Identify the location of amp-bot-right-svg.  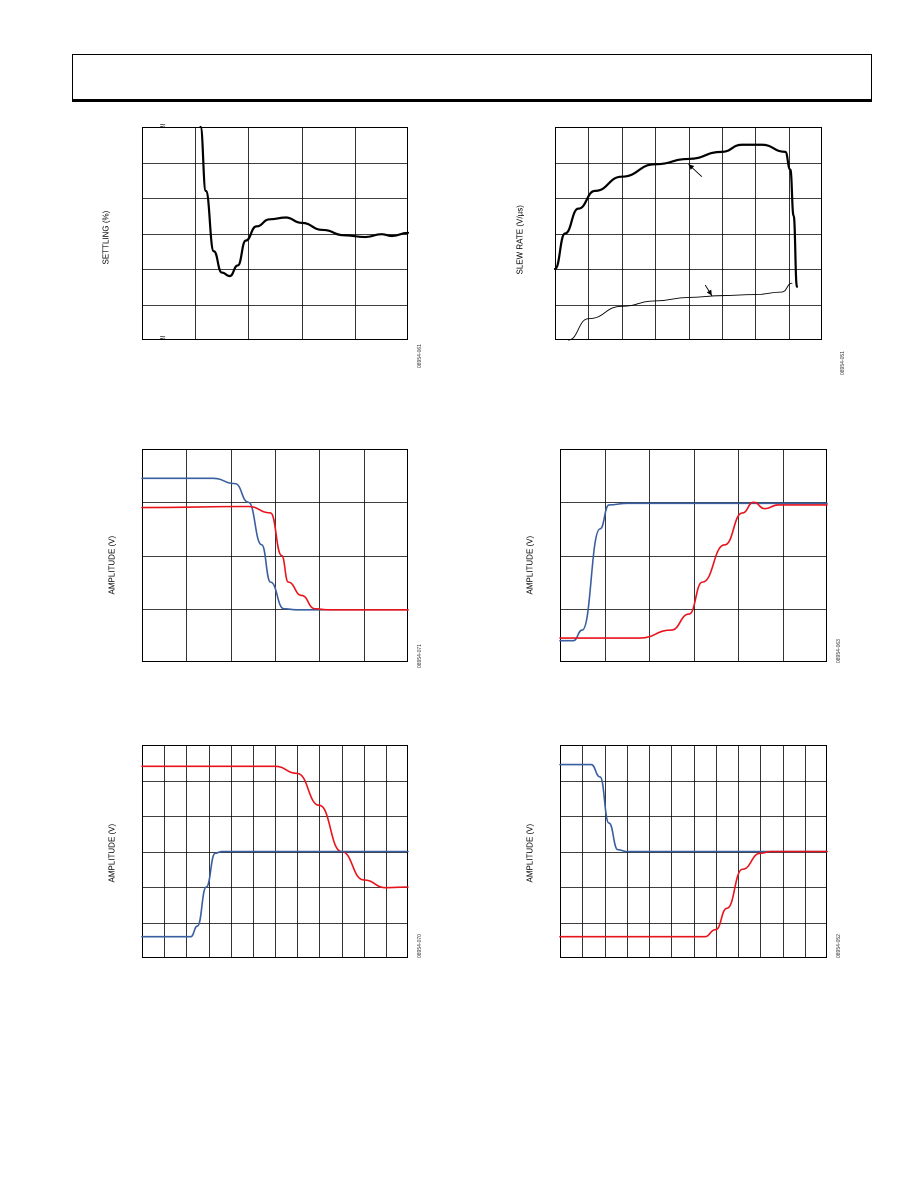
(693, 851).